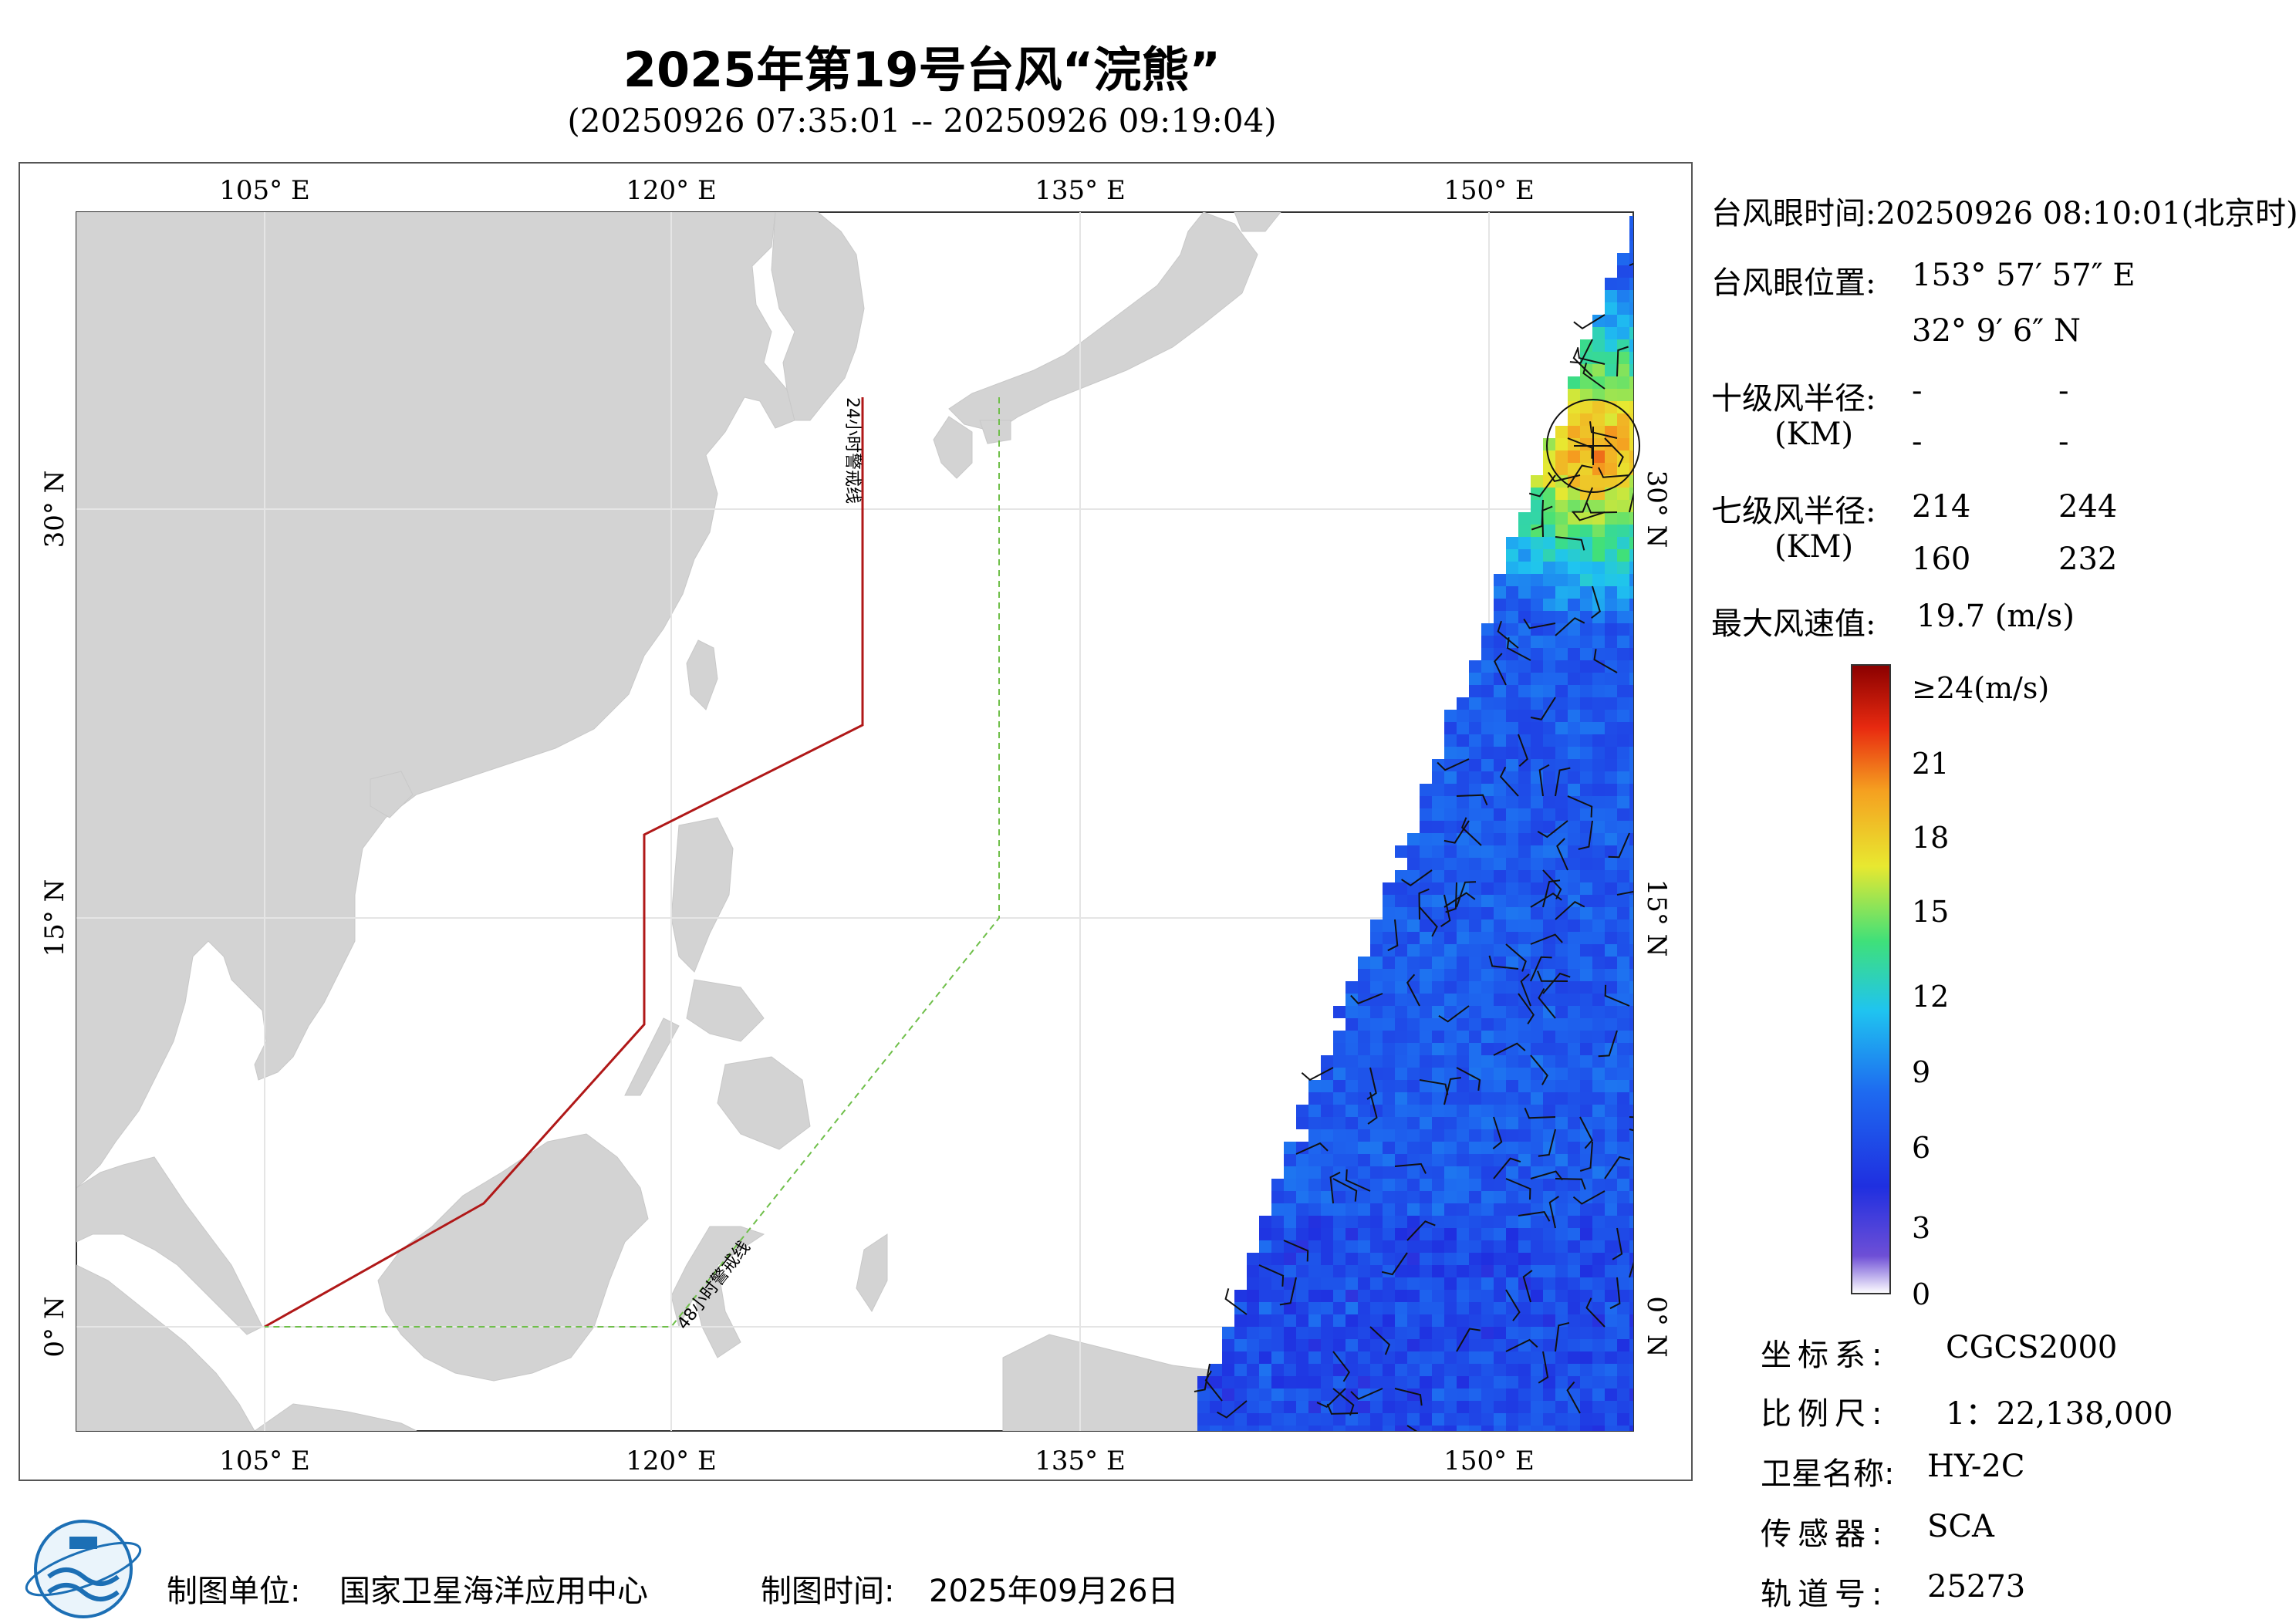 The width and height of the screenshot is (2296, 1623). What do you see at coordinates (2086, 213) in the screenshot?
I see `eye-time-value: 20250926 08:10:01(北京时)` at bounding box center [2086, 213].